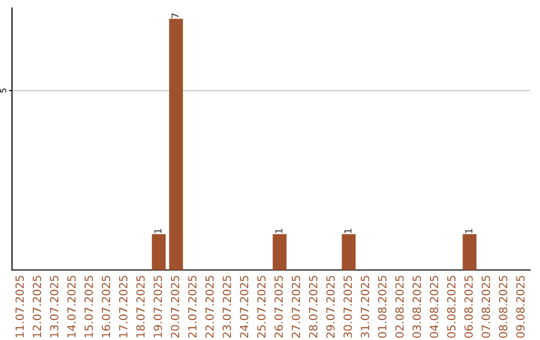 This screenshot has width=540, height=340. What do you see at coordinates (348, 307) in the screenshot?
I see `x-tick-label: 30.07.2025` at bounding box center [348, 307].